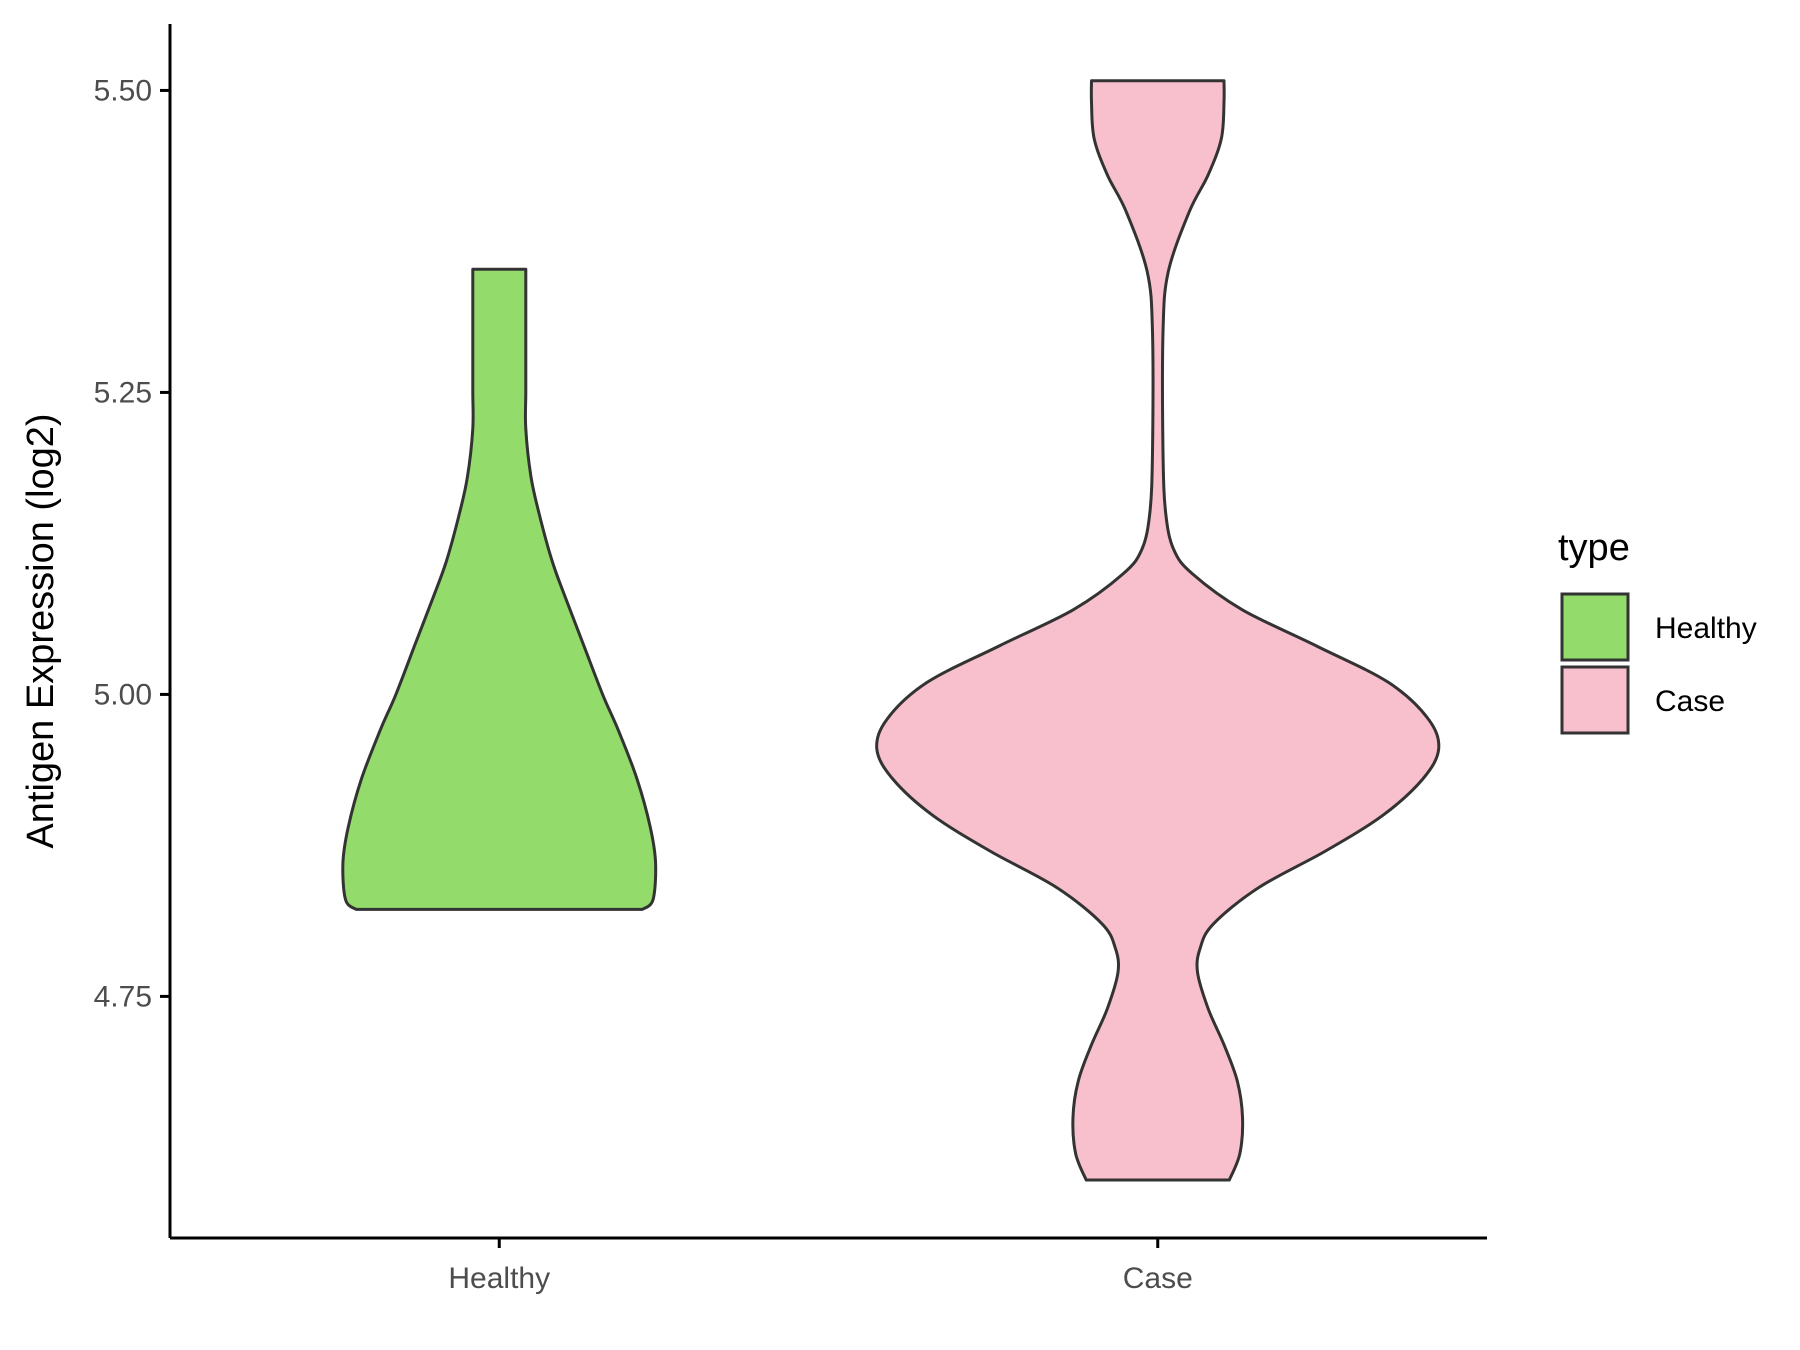 The image size is (1800, 1350). What do you see at coordinates (123, 392) in the screenshot?
I see `y-tick-label: 5.25` at bounding box center [123, 392].